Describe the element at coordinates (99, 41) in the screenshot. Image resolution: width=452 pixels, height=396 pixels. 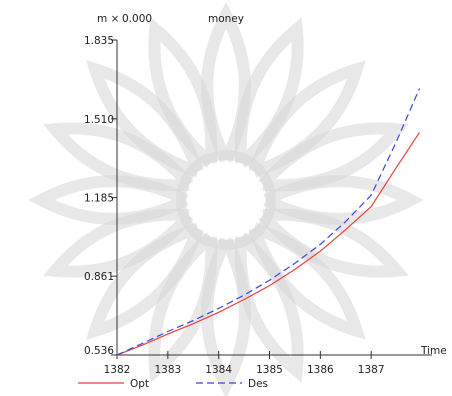
I see `y-tick-label: 1.835` at that location.